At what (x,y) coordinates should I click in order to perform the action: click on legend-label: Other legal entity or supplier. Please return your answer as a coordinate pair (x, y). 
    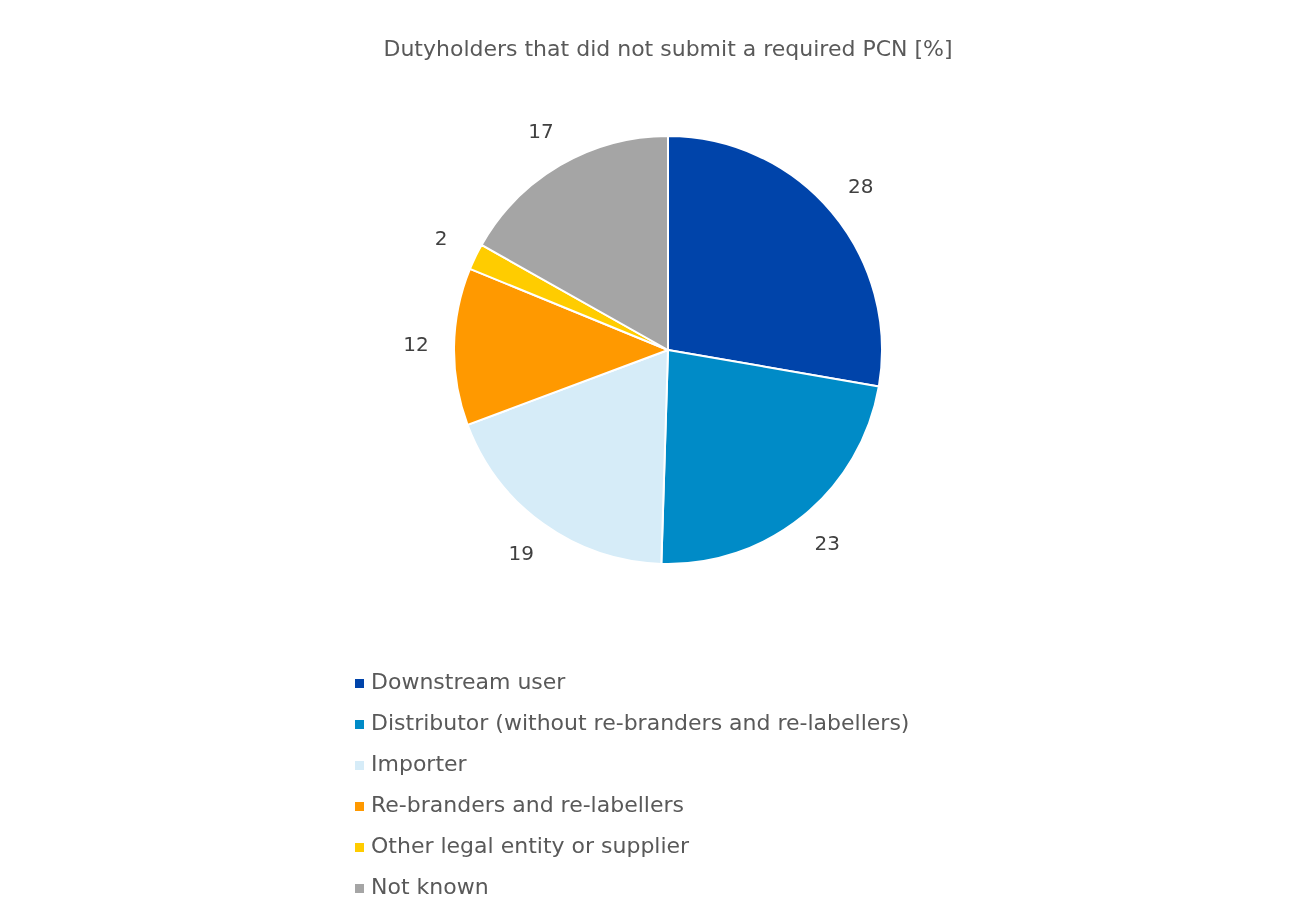
    Looking at the image, I should click on (531, 845).